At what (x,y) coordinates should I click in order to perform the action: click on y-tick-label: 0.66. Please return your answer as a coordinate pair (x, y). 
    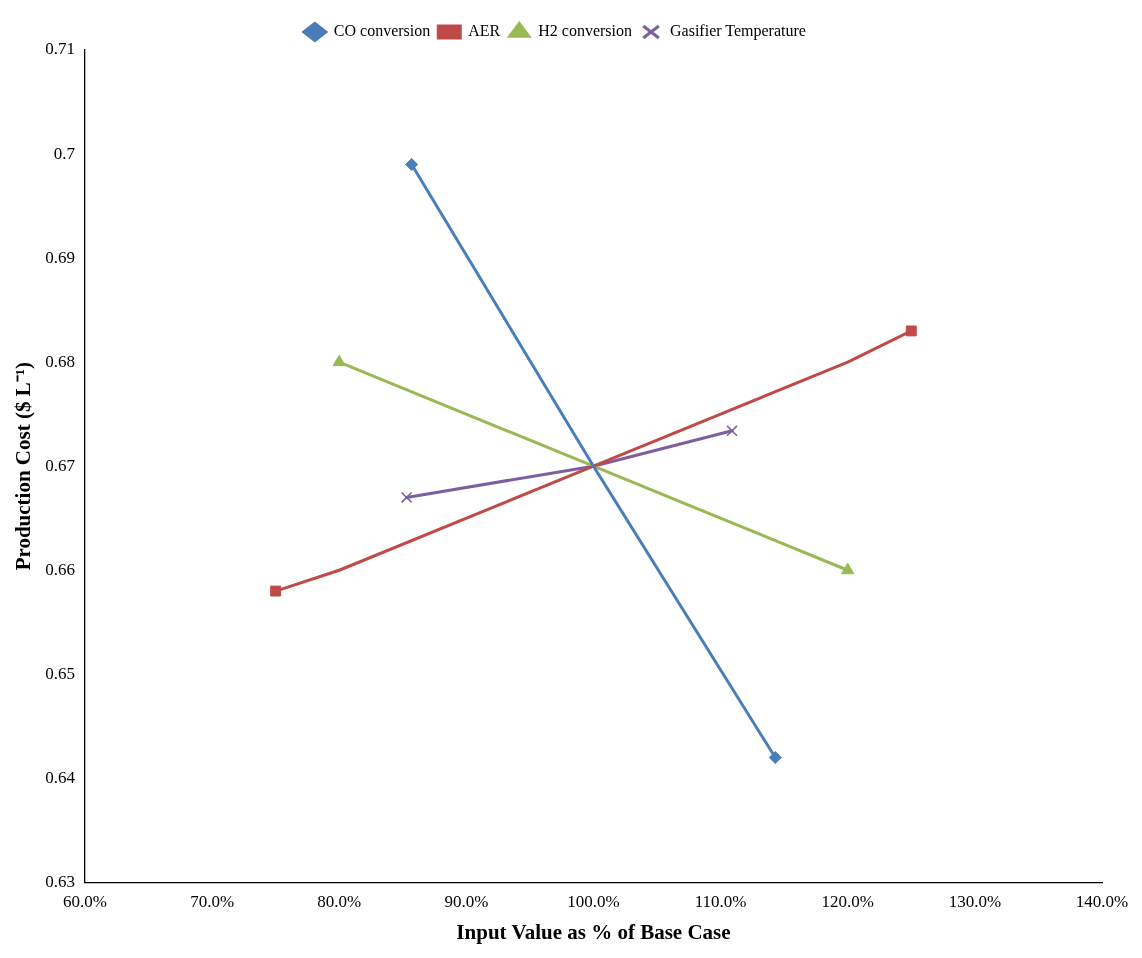
    Looking at the image, I should click on (60, 569).